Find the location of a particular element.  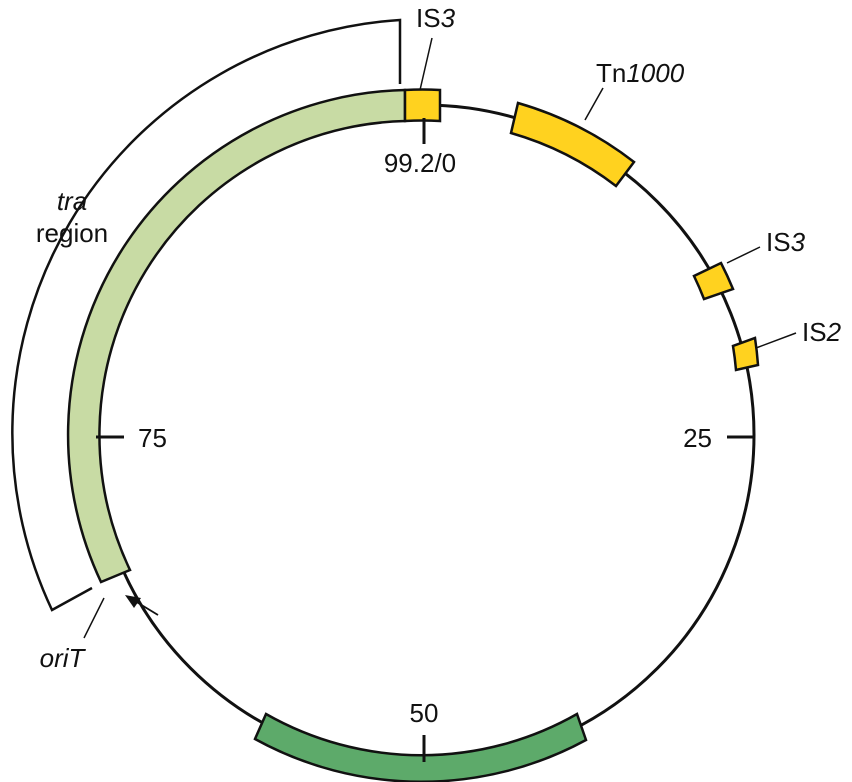

is3-right-element is located at coordinates (713, 281).